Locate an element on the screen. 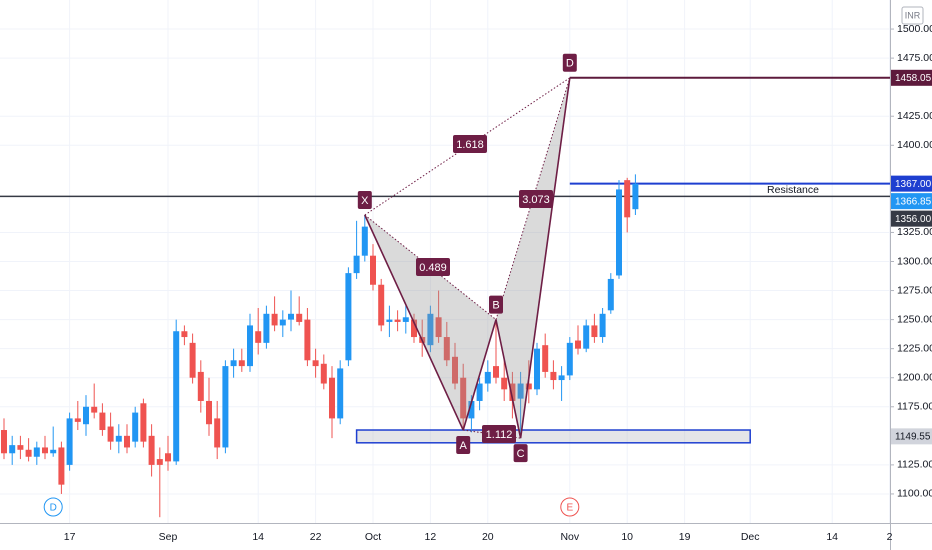 The height and width of the screenshot is (550, 932). ratio-label: 0.489 is located at coordinates (433, 268).